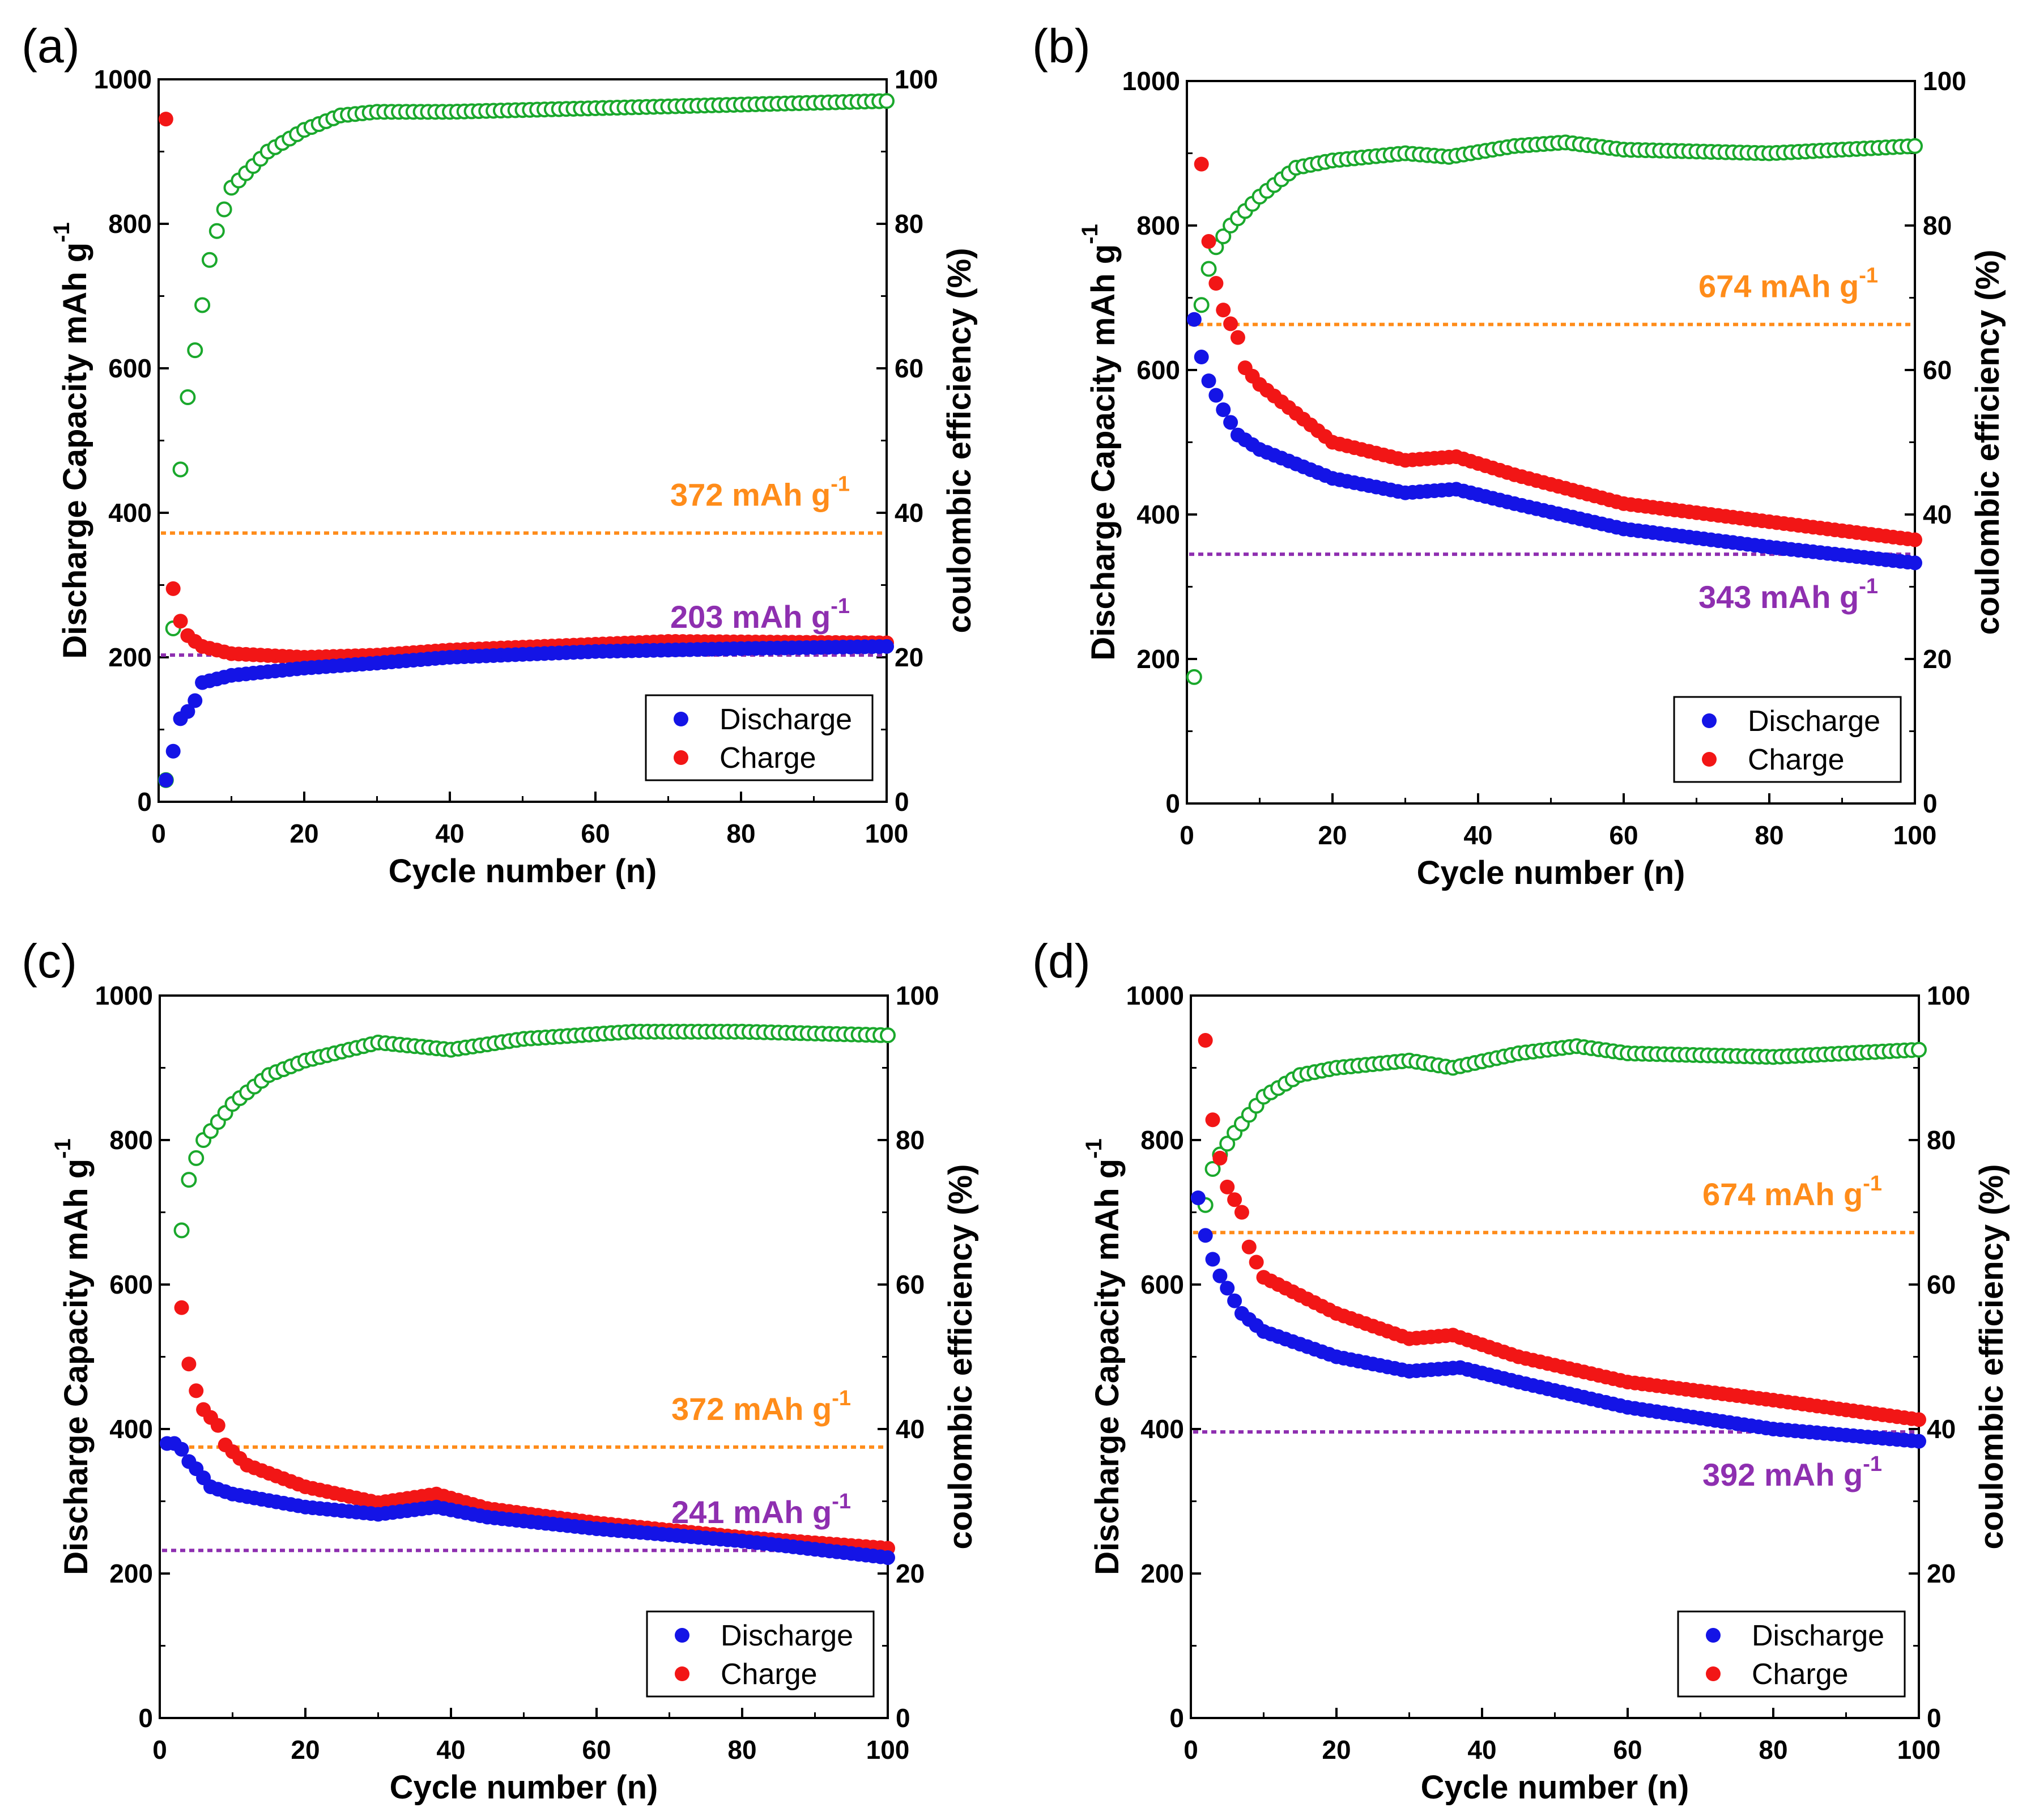  Describe the element at coordinates (1992, 1357) in the screenshot. I see `y2-axis-title: coulombic efficiency (%)` at that location.